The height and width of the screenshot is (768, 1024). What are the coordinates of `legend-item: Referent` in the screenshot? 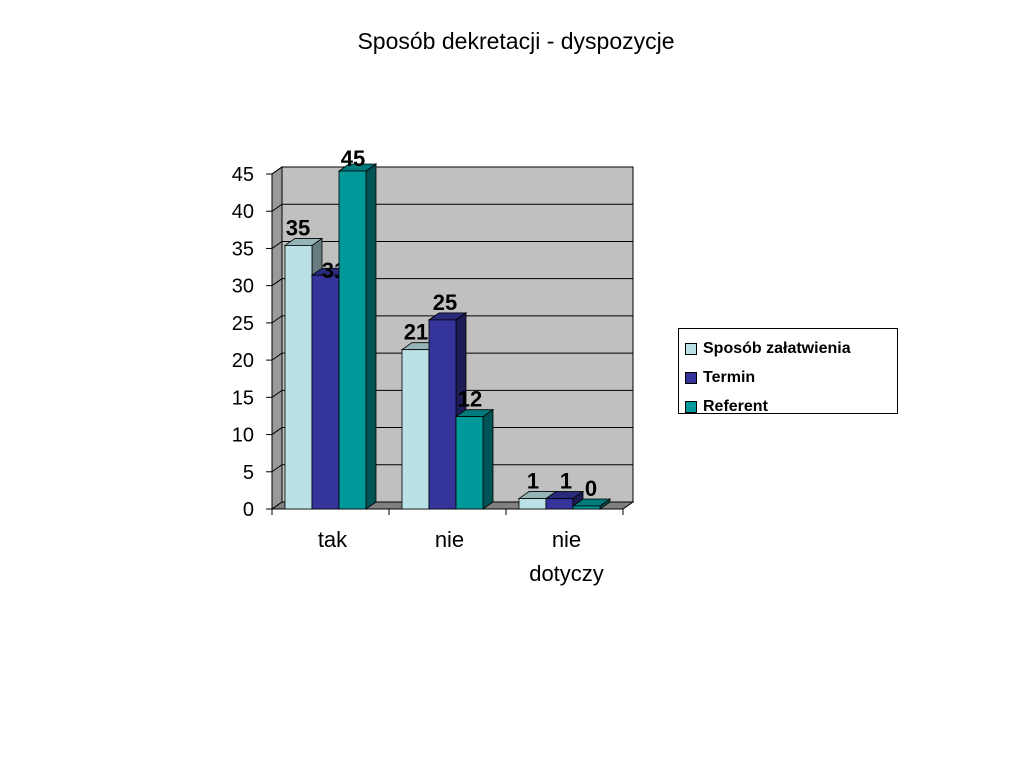 It's located at (791, 406).